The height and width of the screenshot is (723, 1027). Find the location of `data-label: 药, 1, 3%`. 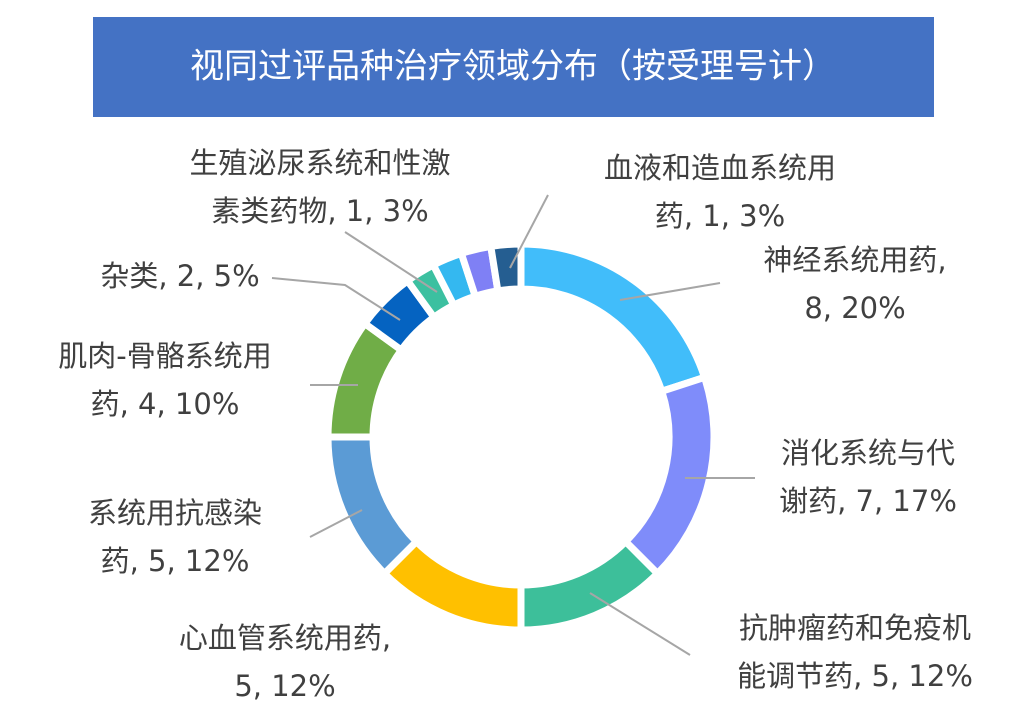

data-label: 药, 1, 3% is located at coordinates (720, 216).